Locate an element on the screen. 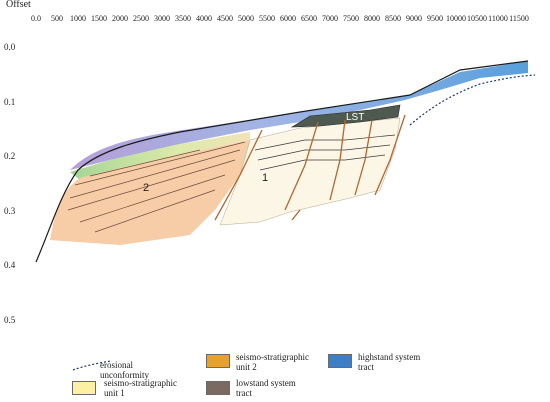  erosional-unconformity-line is located at coordinates (472, 100).